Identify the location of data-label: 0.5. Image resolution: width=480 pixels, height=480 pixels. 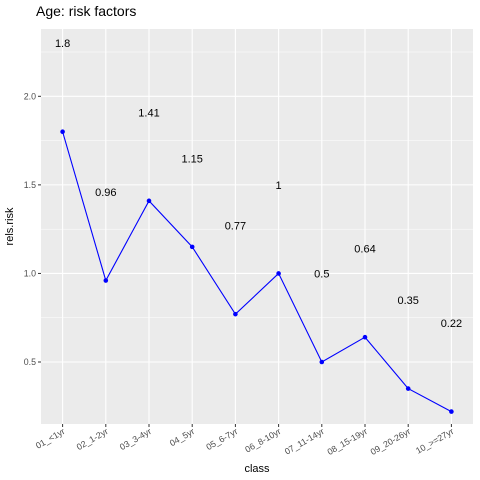
(321, 274).